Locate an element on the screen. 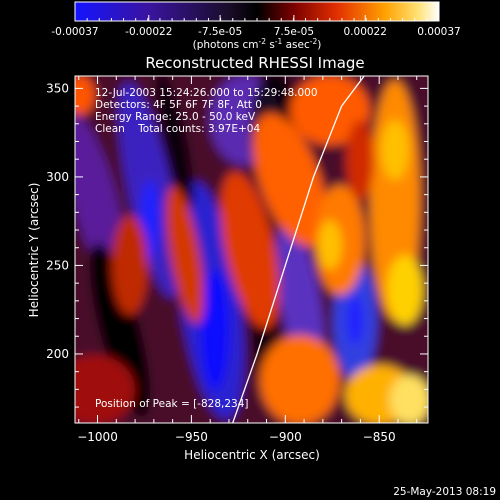 The height and width of the screenshot is (500, 500). colorbar-tick-label: 0.00022 is located at coordinates (365, 32).